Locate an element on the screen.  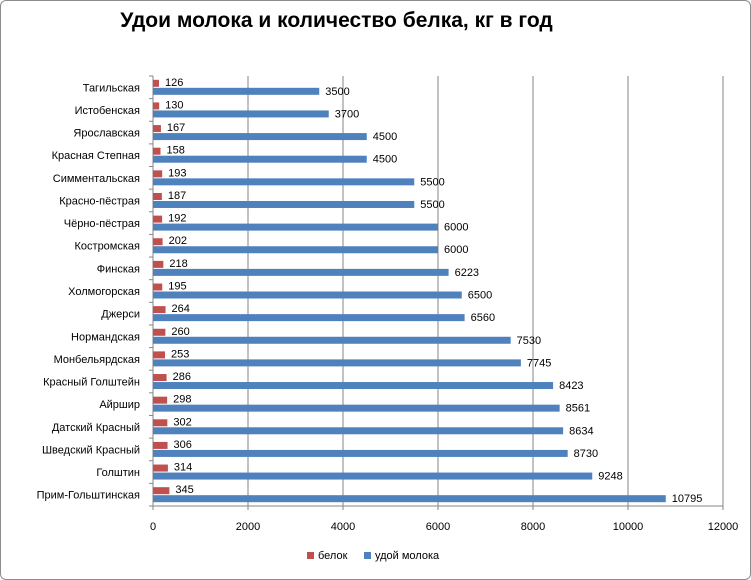
label-milk-17: 9248 is located at coordinates (610, 477).